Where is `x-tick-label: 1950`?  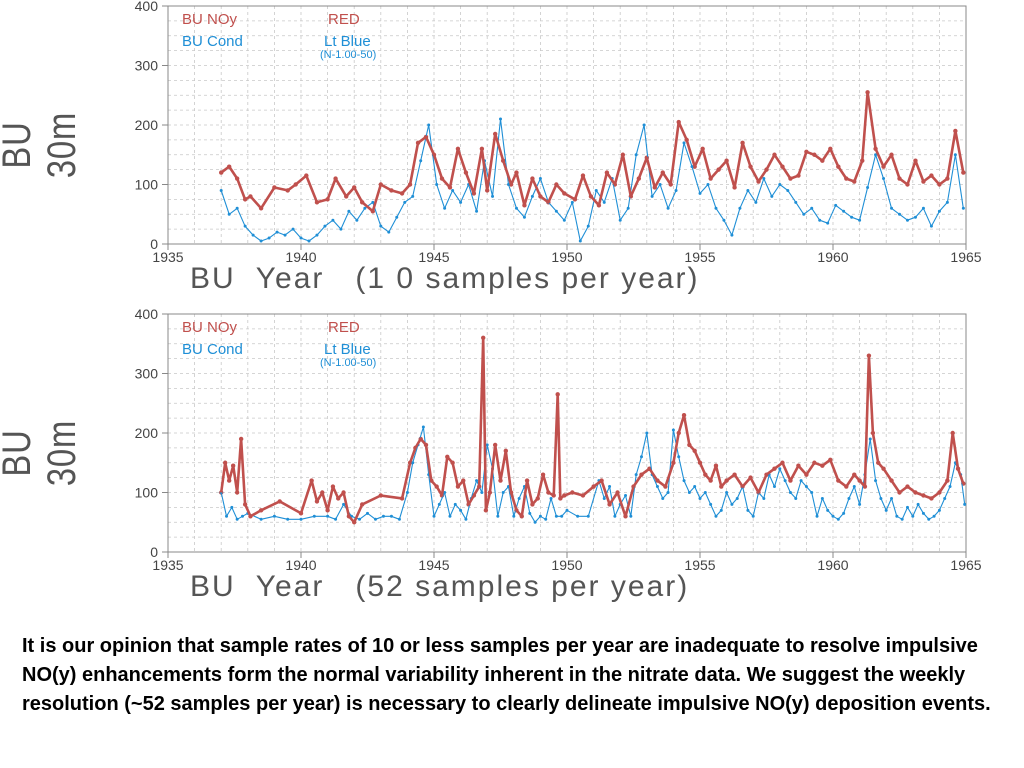 x-tick-label: 1950 is located at coordinates (566, 257).